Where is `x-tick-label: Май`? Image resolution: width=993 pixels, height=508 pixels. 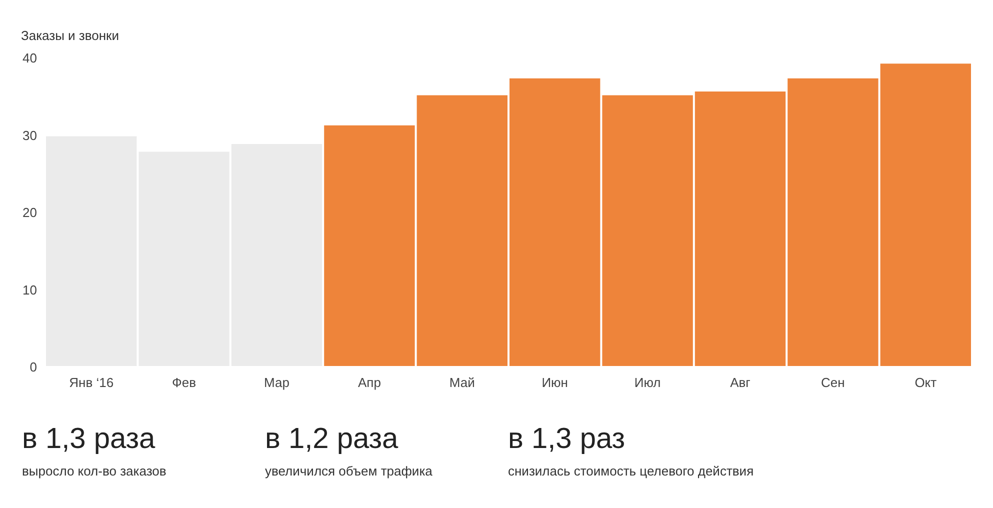 x-tick-label: Май is located at coordinates (462, 382).